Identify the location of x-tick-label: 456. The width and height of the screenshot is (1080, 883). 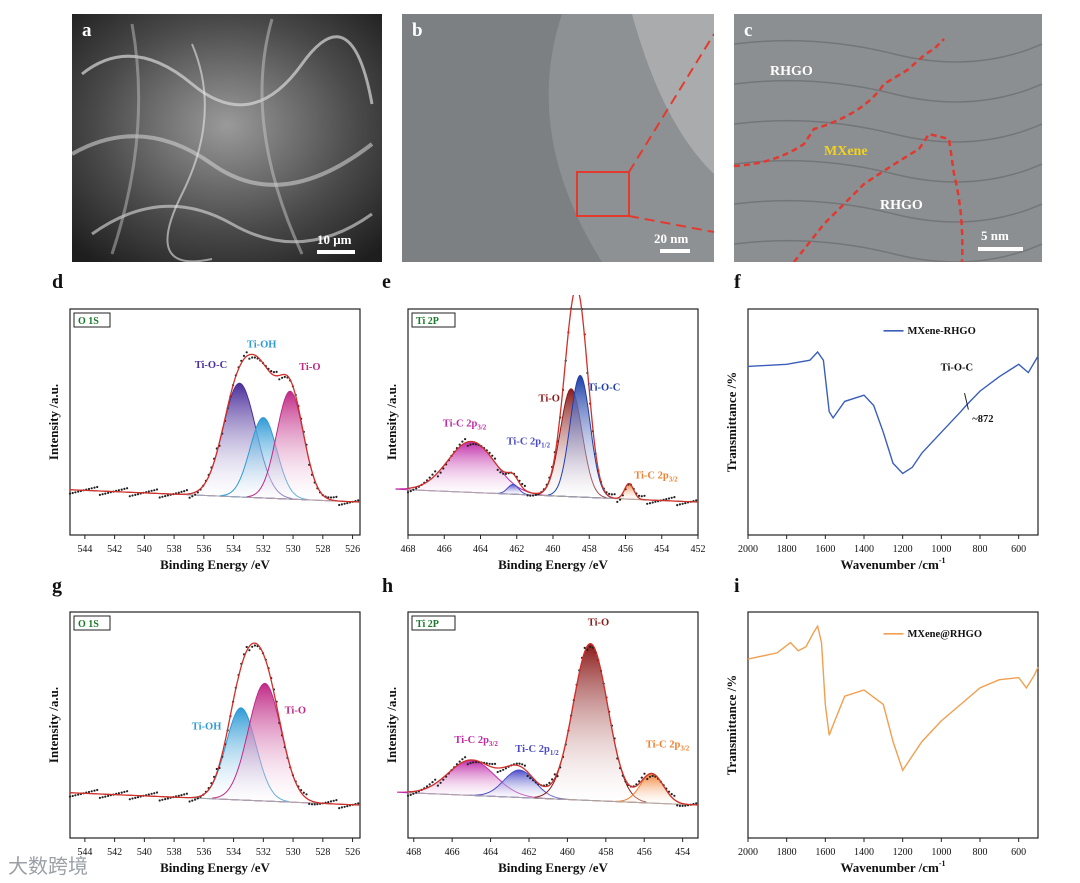
(625, 549).